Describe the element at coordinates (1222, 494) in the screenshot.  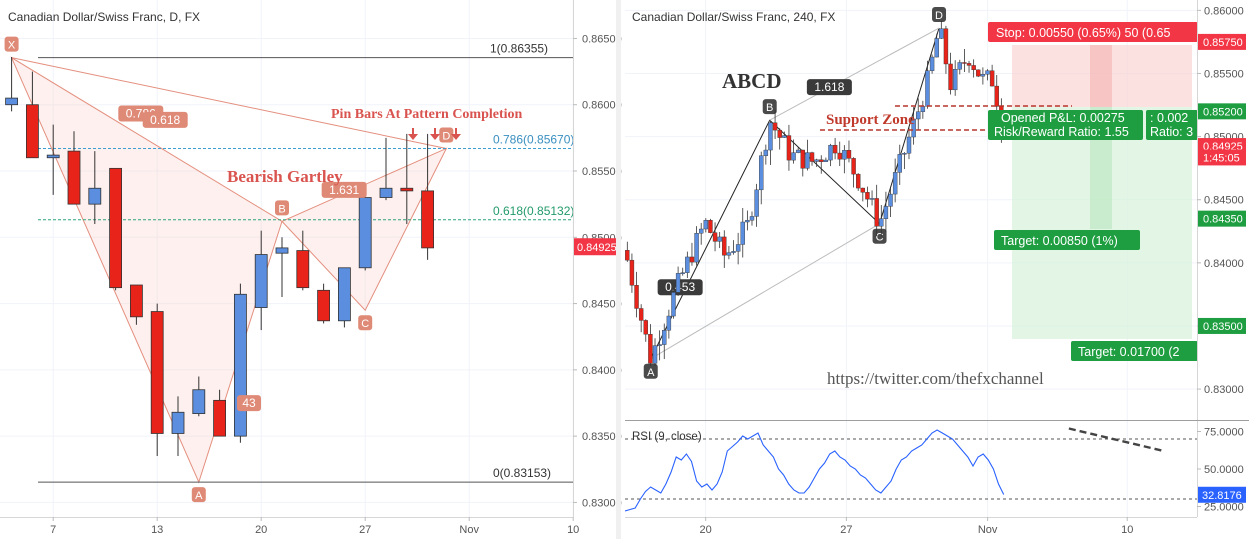
I see `rsi-value-badge` at that location.